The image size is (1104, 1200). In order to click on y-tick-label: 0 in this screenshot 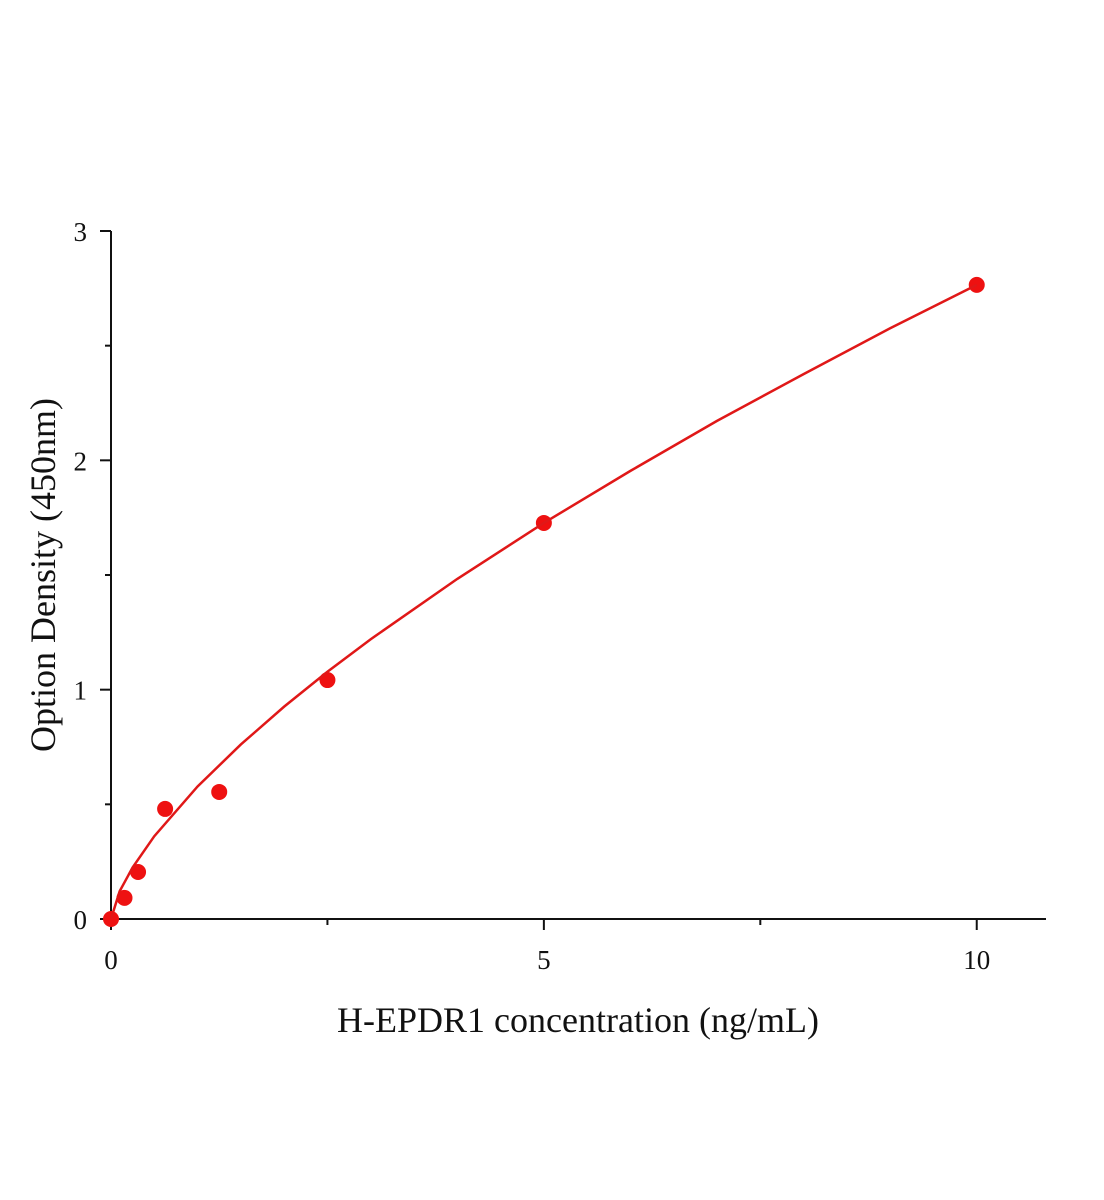, I will do `click(81, 920)`.